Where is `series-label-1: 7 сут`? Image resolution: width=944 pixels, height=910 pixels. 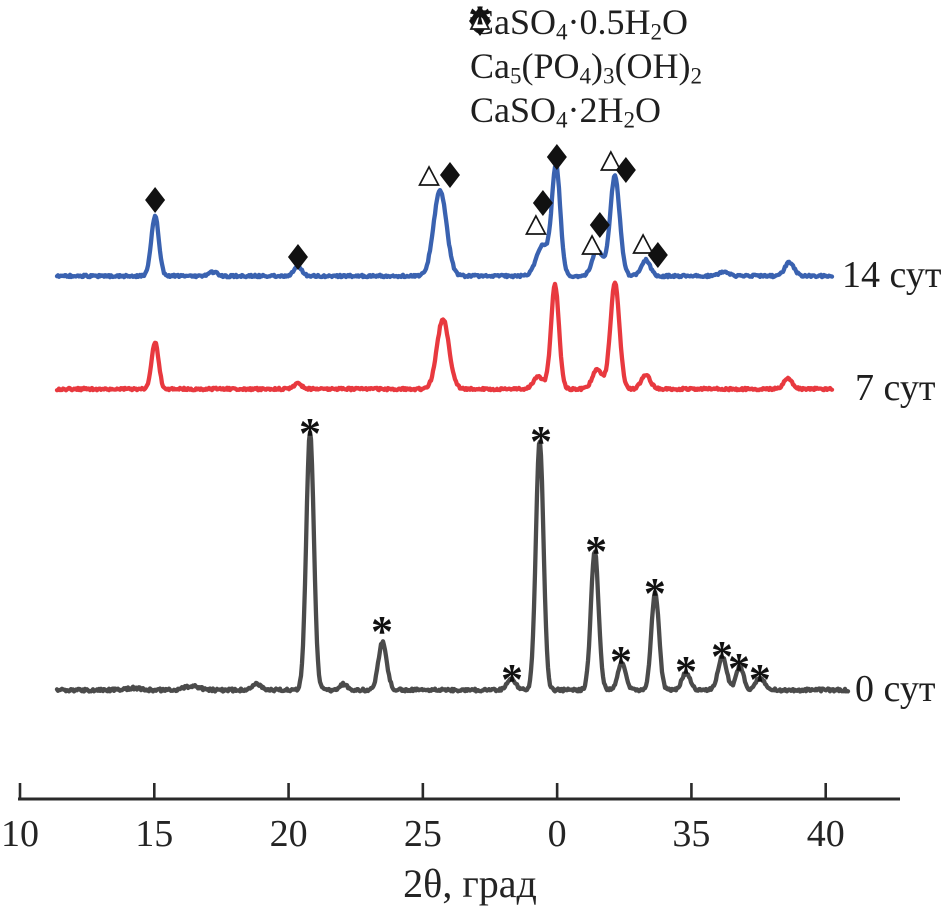
series-label-1: 7 сут is located at coordinates (895, 388).